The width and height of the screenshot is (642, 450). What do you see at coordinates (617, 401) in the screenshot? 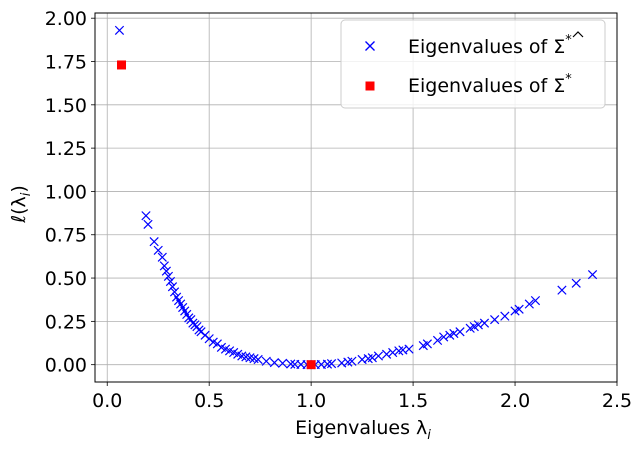
I see `x-tick-label: 2.5` at bounding box center [617, 401].